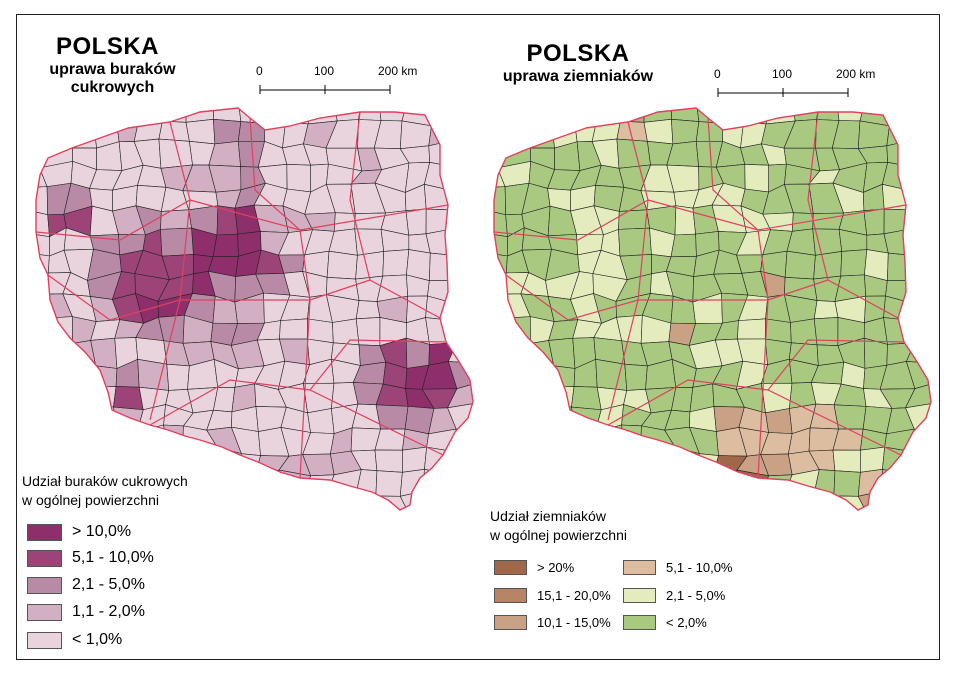 This screenshot has height=679, width=960. I want to click on right-legend-item: < 2,0%, so click(665, 622).